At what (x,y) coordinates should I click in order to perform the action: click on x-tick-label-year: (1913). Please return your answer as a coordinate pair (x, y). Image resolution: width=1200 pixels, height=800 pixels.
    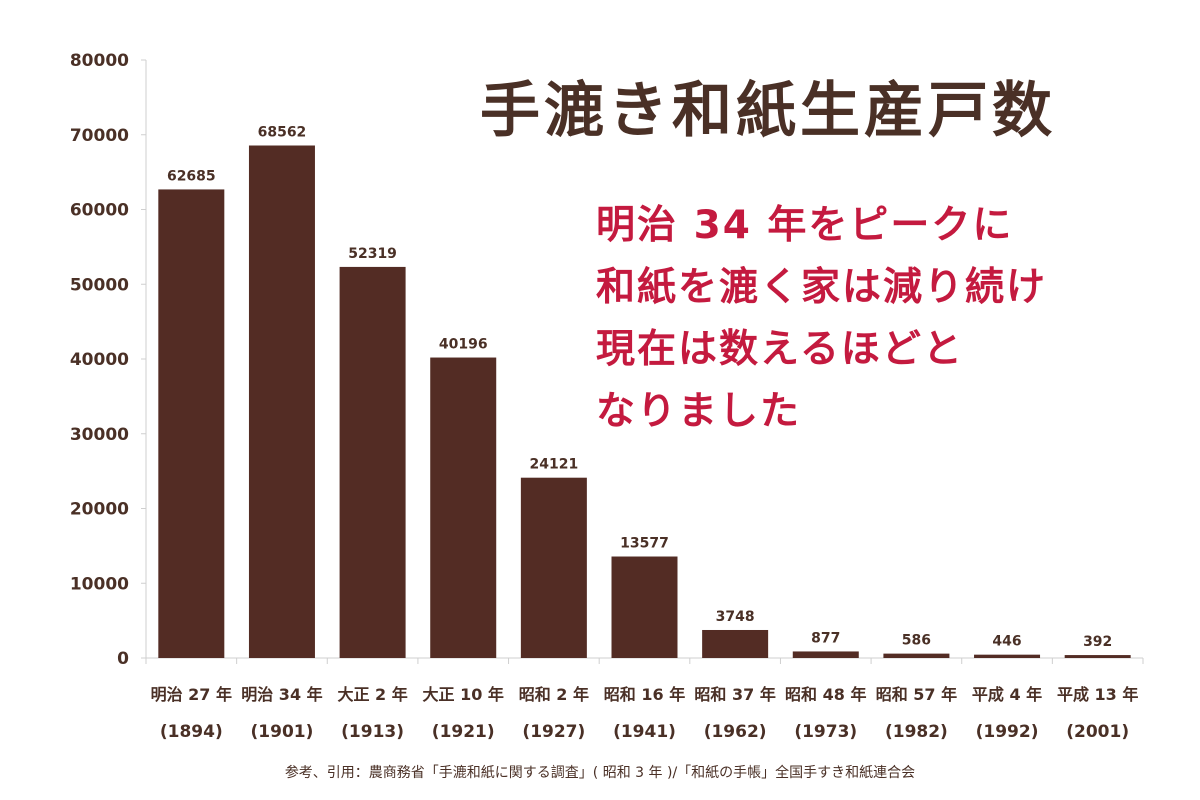
    Looking at the image, I should click on (372, 732).